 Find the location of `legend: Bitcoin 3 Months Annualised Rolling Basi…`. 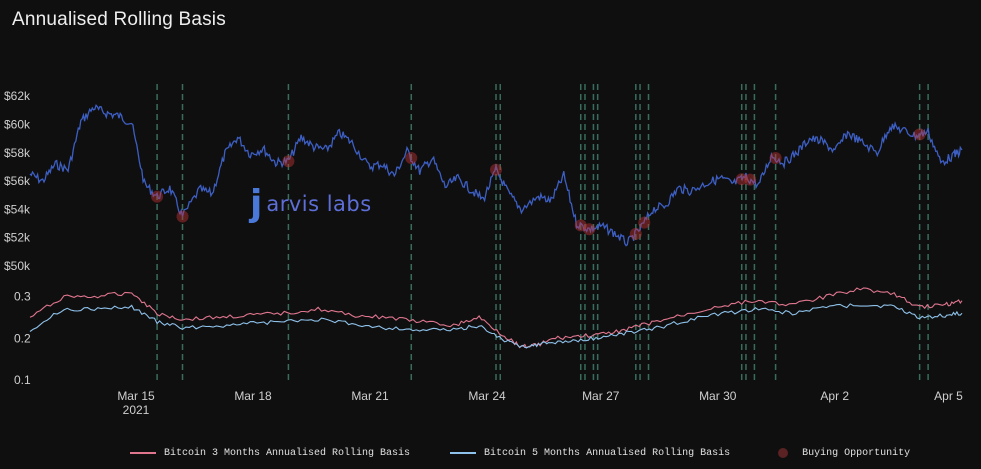

legend: Bitcoin 3 Months Annualised Rolling Basi… is located at coordinates (540, 453).